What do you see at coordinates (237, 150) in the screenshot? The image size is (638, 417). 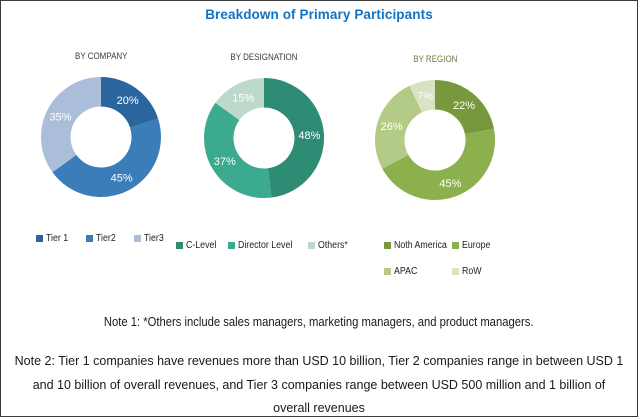 I see `donut-segment-director-level` at bounding box center [237, 150].